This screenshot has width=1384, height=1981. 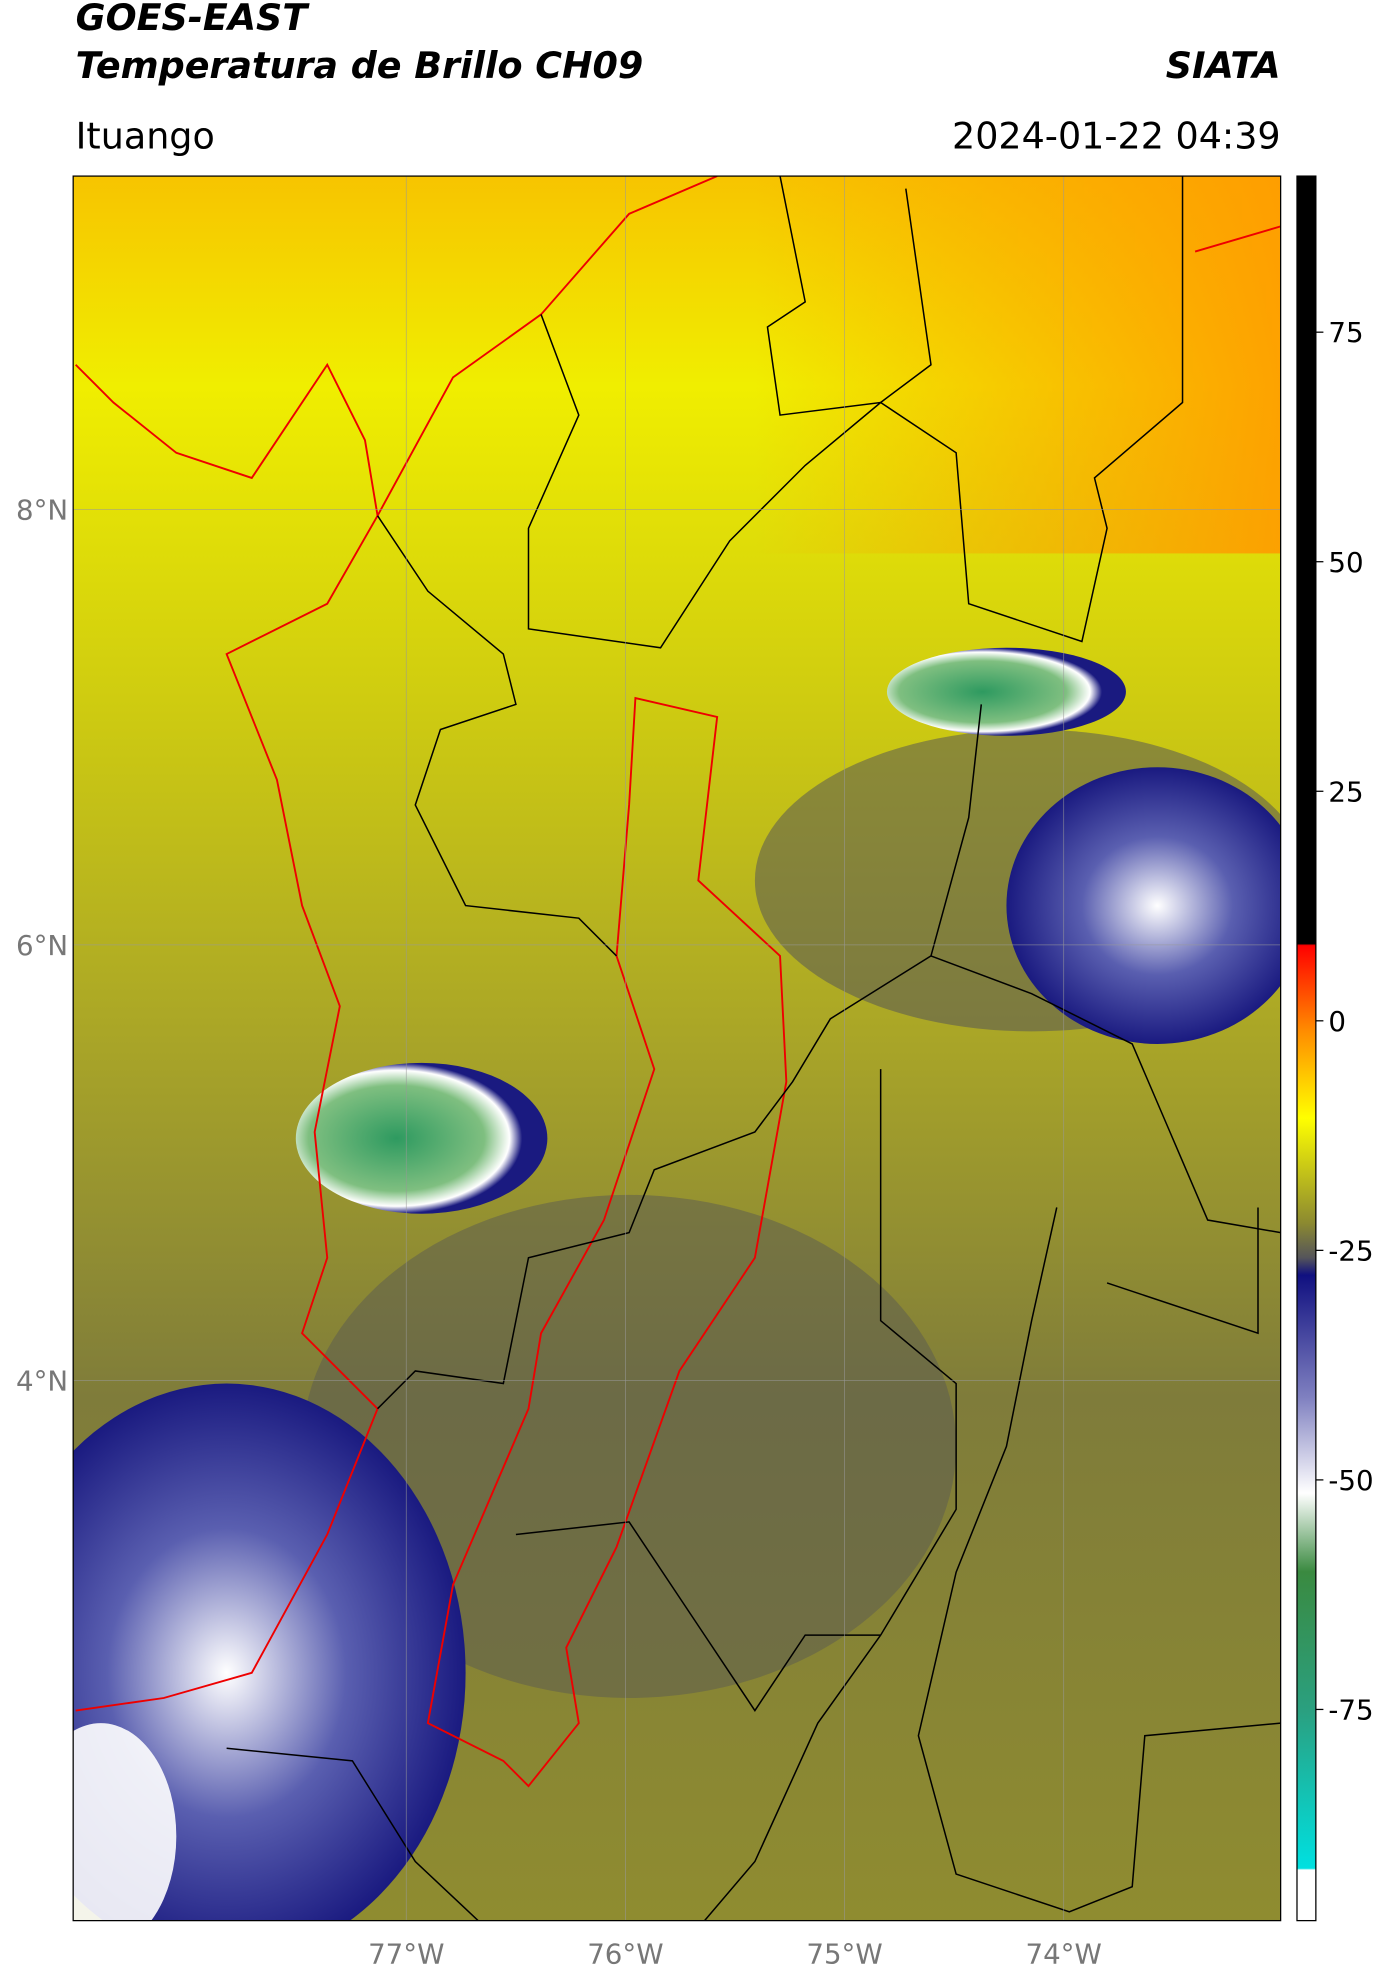 I want to click on colorbar-tick-label: 50, so click(x=1345, y=562).